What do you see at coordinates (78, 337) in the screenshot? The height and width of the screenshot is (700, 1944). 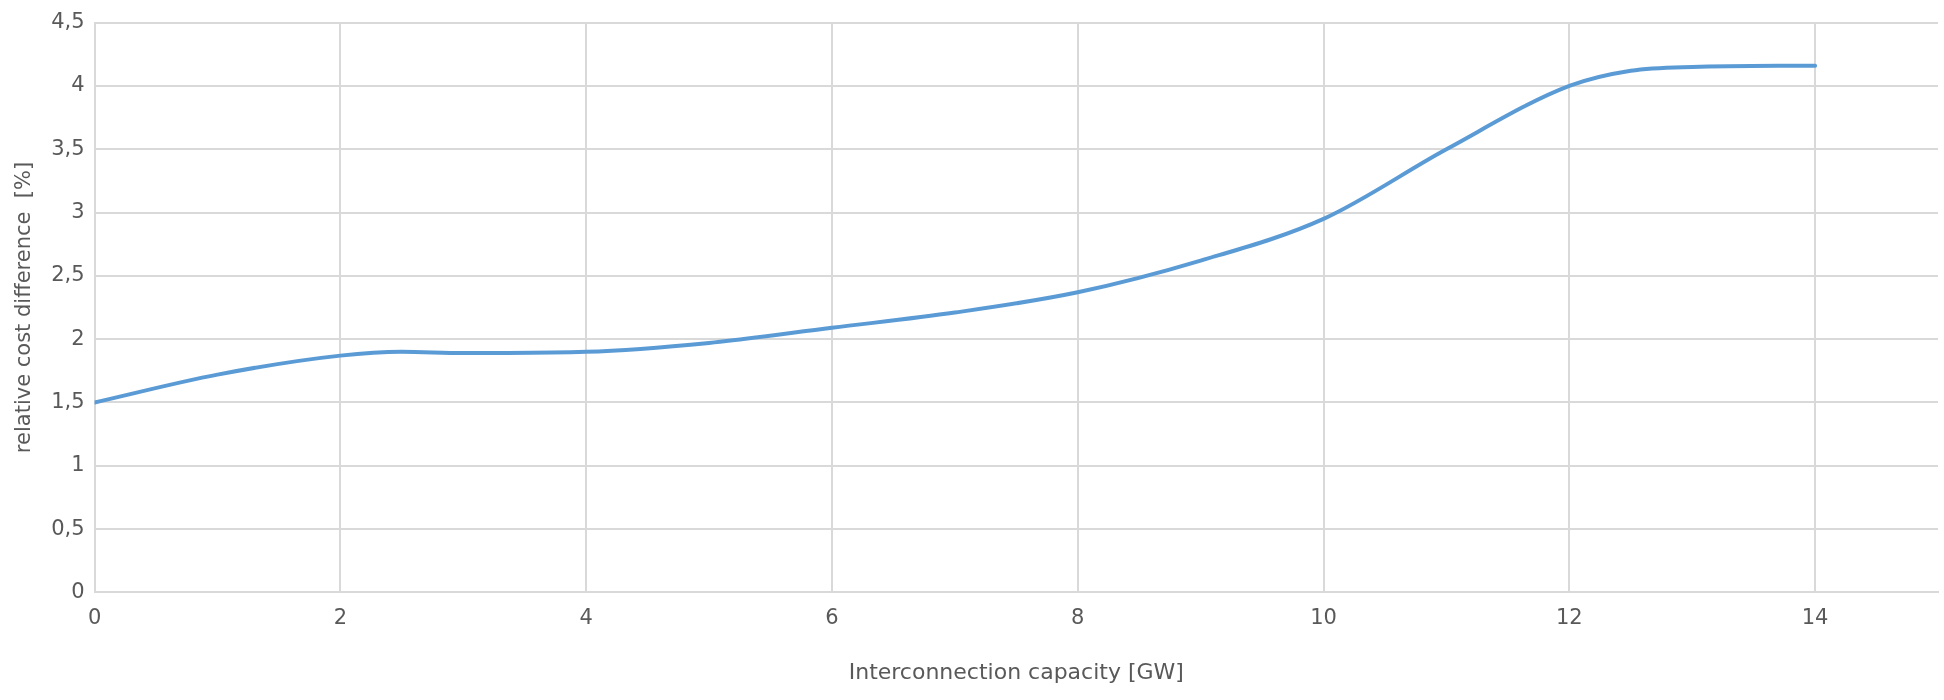 I see `y-tick-label: 2` at bounding box center [78, 337].